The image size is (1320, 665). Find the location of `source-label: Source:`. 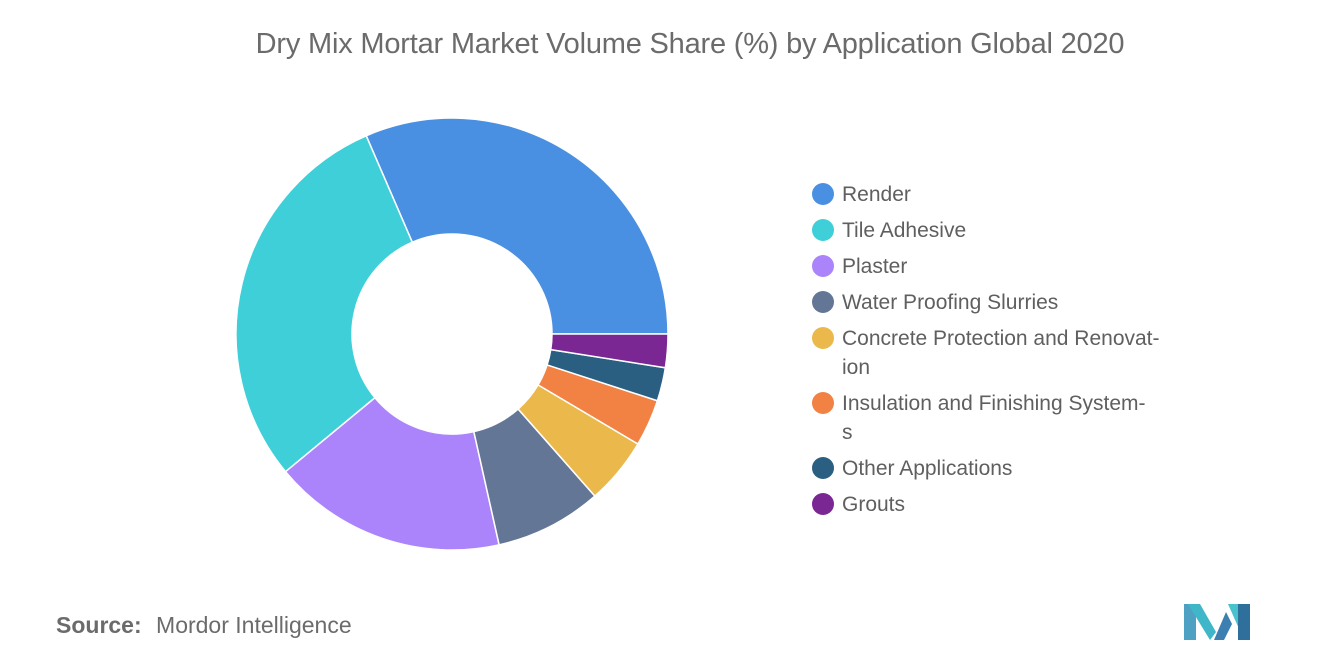

source-label: Source: is located at coordinates (99, 625).